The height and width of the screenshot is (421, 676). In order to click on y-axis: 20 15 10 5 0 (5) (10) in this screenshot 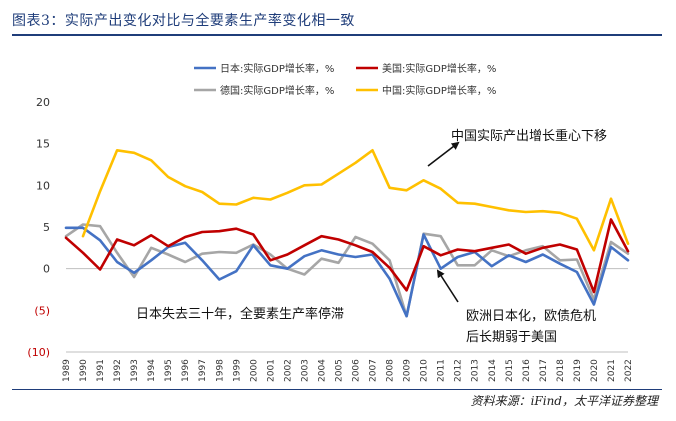, I will do `click(38, 227)`.